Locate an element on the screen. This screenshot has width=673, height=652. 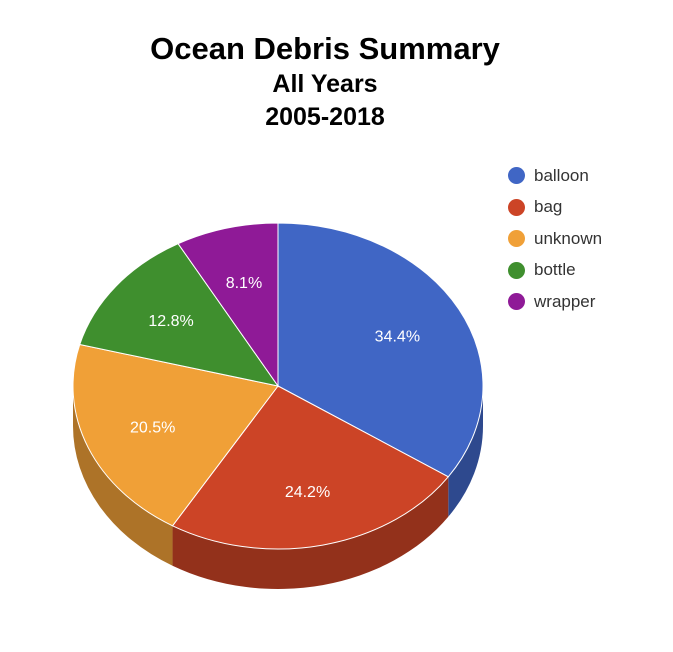
pie-side-unknown is located at coordinates (123, 476).